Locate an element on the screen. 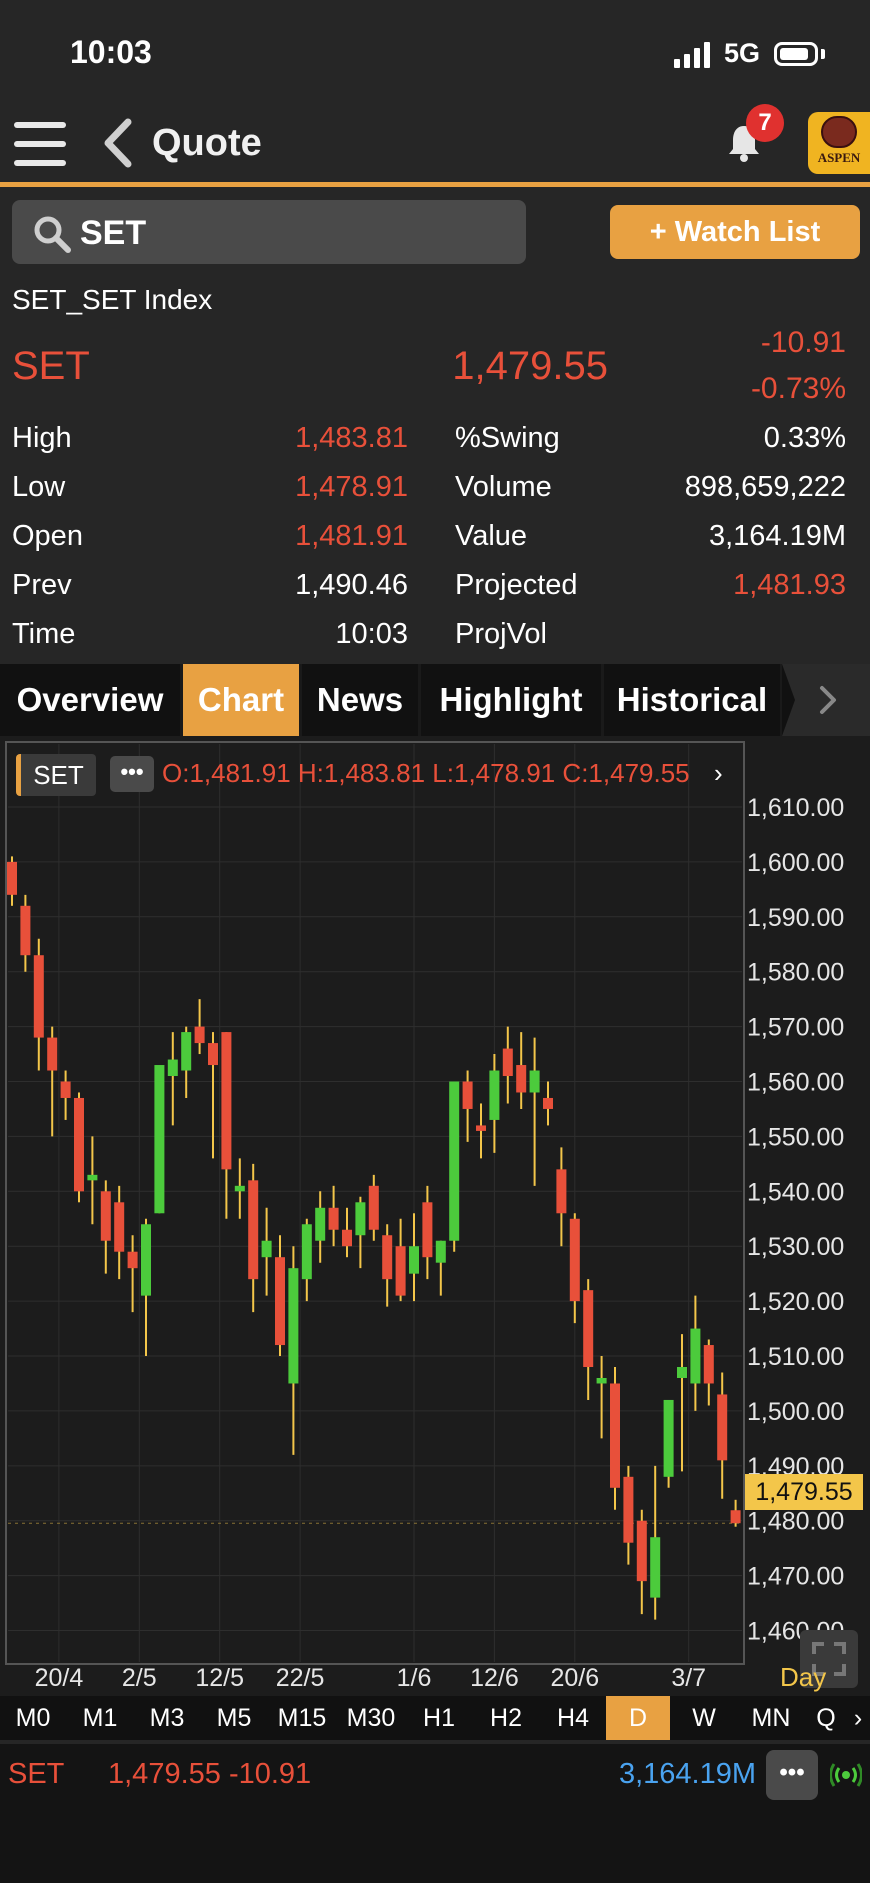 Image resolution: width=870 pixels, height=1883 pixels. x-tick-label: 12/6 is located at coordinates (494, 1678).